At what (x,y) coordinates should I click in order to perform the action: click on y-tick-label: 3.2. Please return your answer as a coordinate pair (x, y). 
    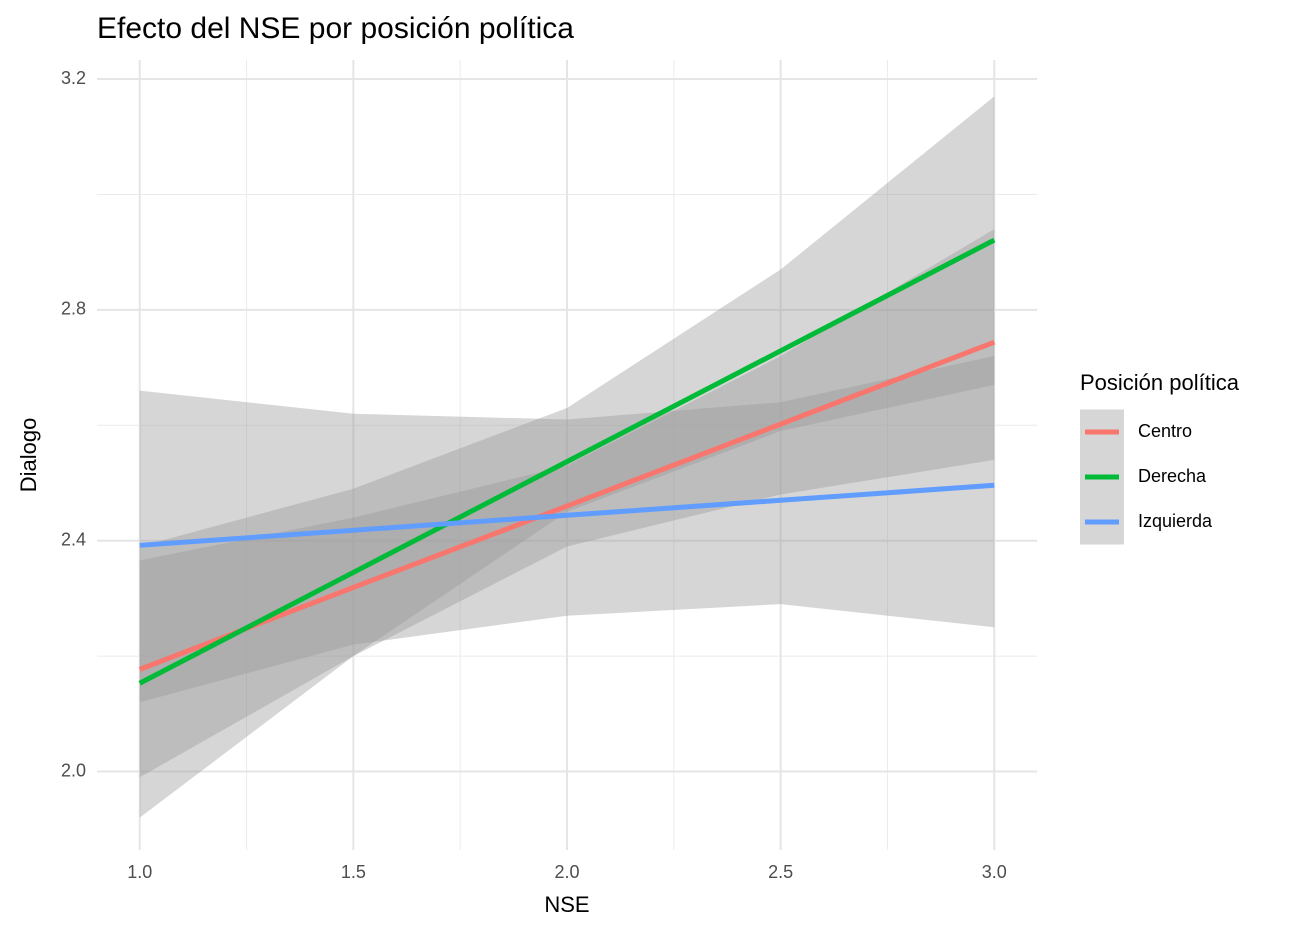
    Looking at the image, I should click on (73, 78).